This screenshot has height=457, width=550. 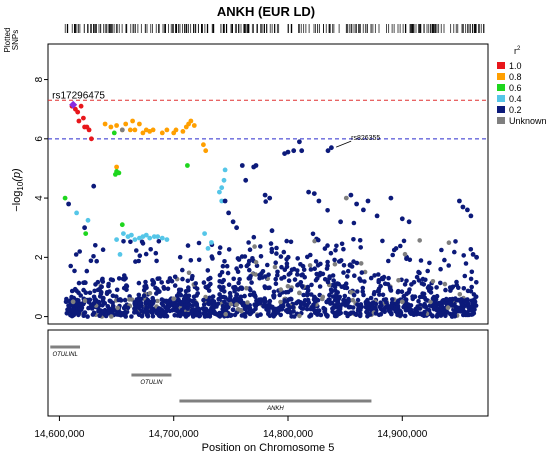 I want to click on gene-track: OTULINL OTULIN ANKH, so click(x=211, y=378).